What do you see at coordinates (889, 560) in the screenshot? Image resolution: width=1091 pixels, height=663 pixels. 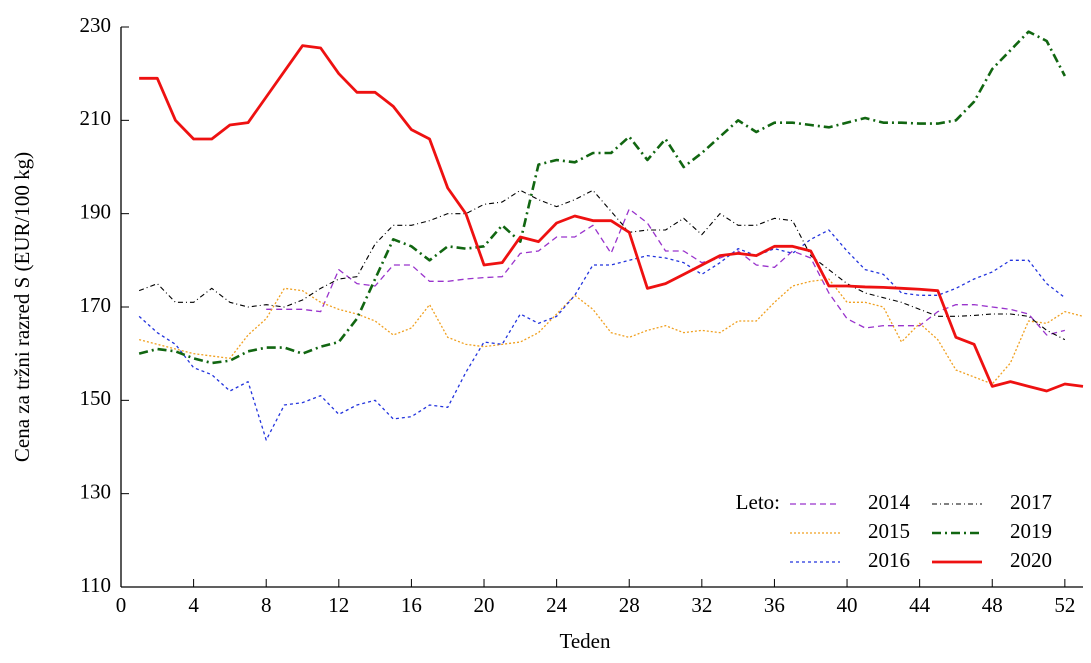 I see `legend-label: 2016` at bounding box center [889, 560].